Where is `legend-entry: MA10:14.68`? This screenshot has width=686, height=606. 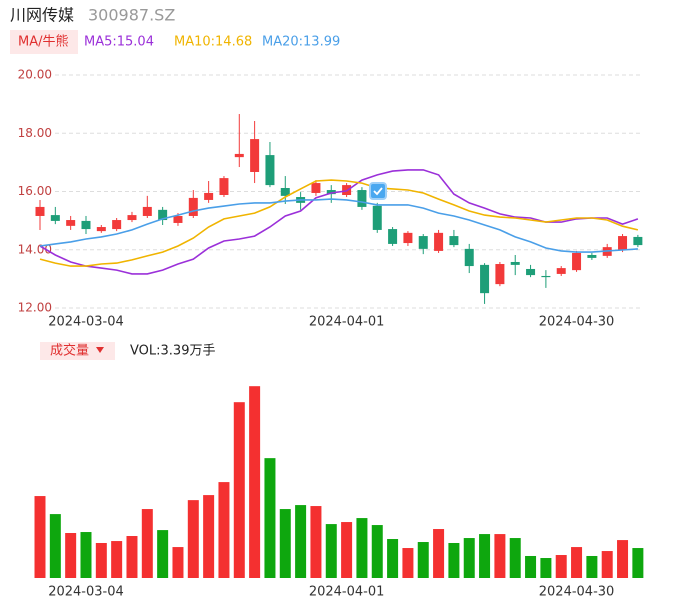 legend-entry: MA10:14.68 is located at coordinates (213, 42).